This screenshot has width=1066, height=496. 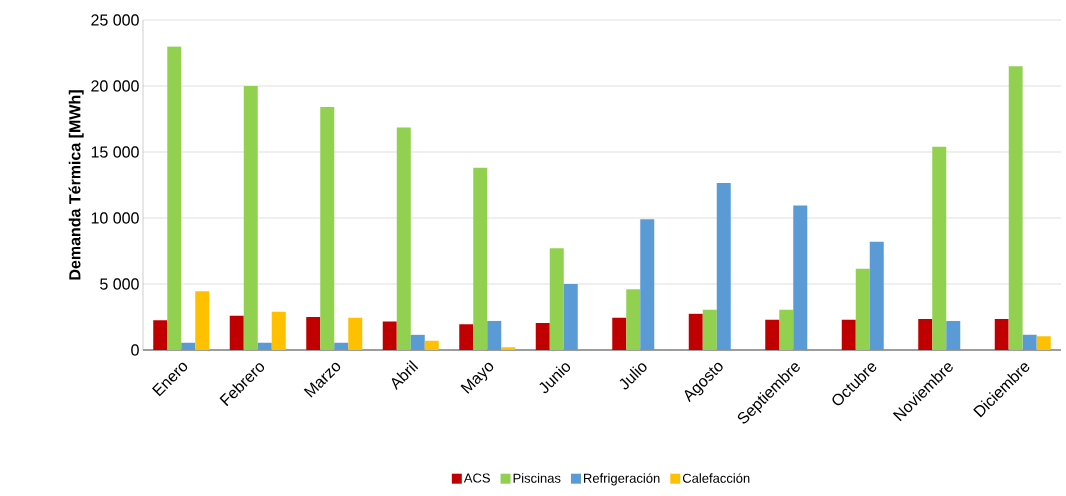 I want to click on legend-label: Calefacción, so click(x=716, y=478).